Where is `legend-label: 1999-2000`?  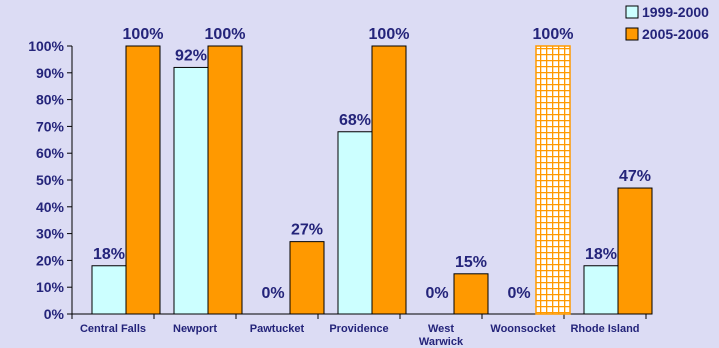
legend-label: 1999-2000 is located at coordinates (675, 12).